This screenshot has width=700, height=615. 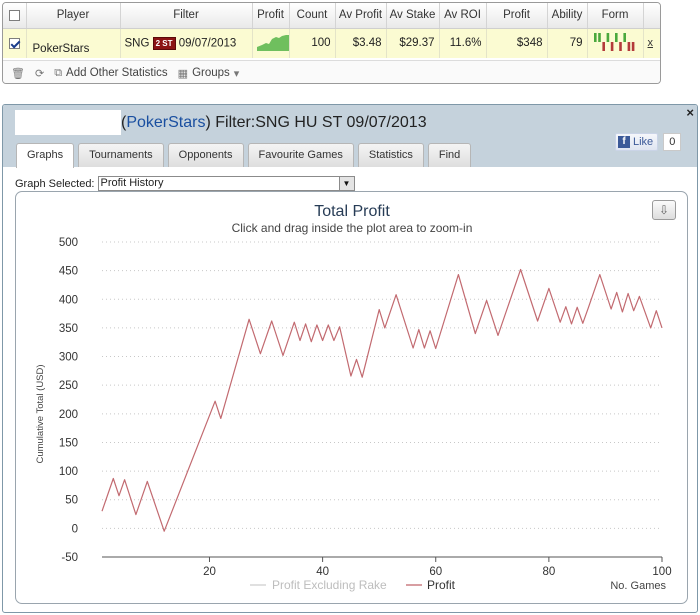 What do you see at coordinates (449, 155) in the screenshot?
I see `tab-find: Find` at bounding box center [449, 155].